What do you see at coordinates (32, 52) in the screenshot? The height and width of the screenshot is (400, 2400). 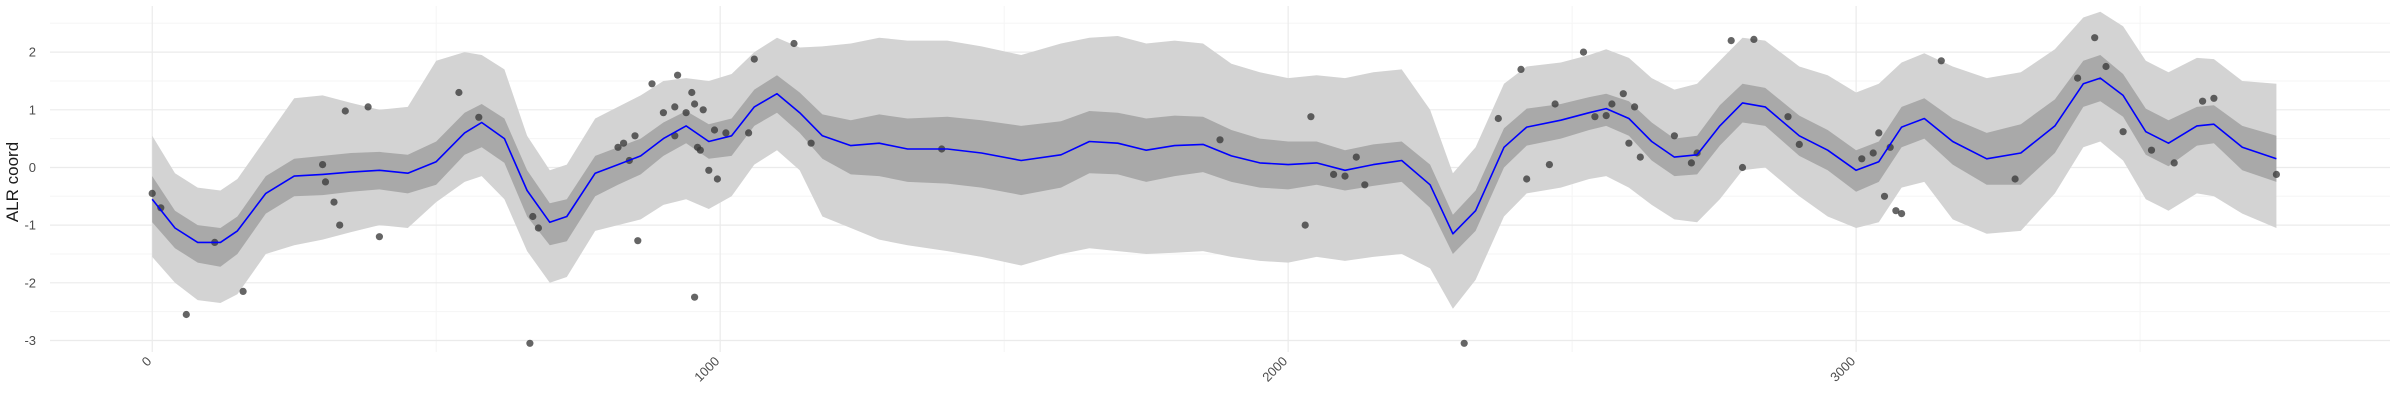 I see `y-tick-label: 2` at bounding box center [32, 52].